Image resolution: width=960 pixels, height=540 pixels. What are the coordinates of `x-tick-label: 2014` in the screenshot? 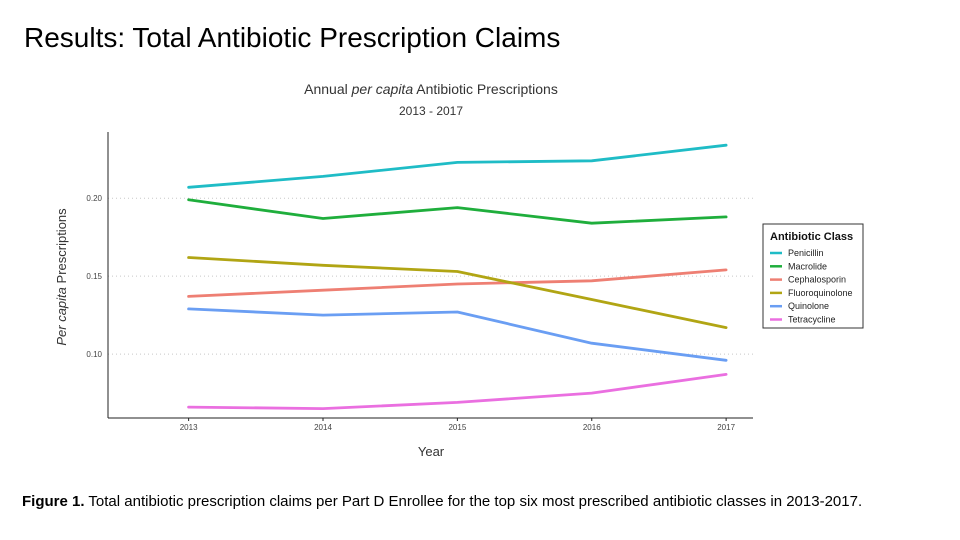 It's located at (323, 427).